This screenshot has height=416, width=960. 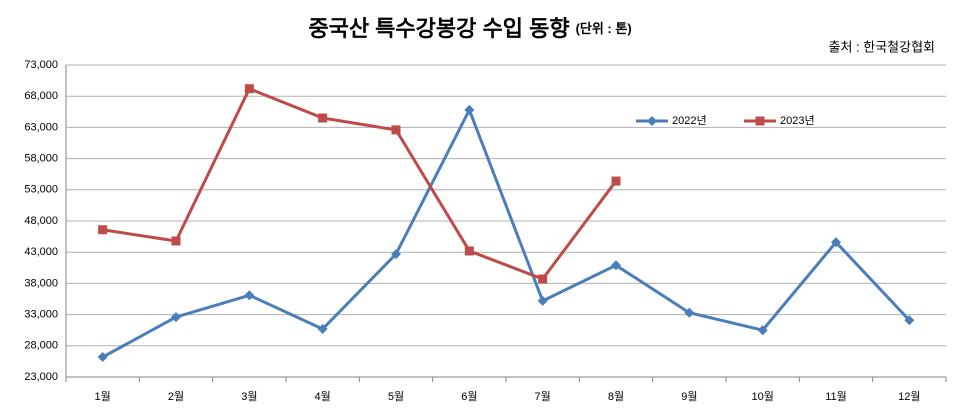 What do you see at coordinates (249, 396) in the screenshot?
I see `x-tick-label: 3월` at bounding box center [249, 396].